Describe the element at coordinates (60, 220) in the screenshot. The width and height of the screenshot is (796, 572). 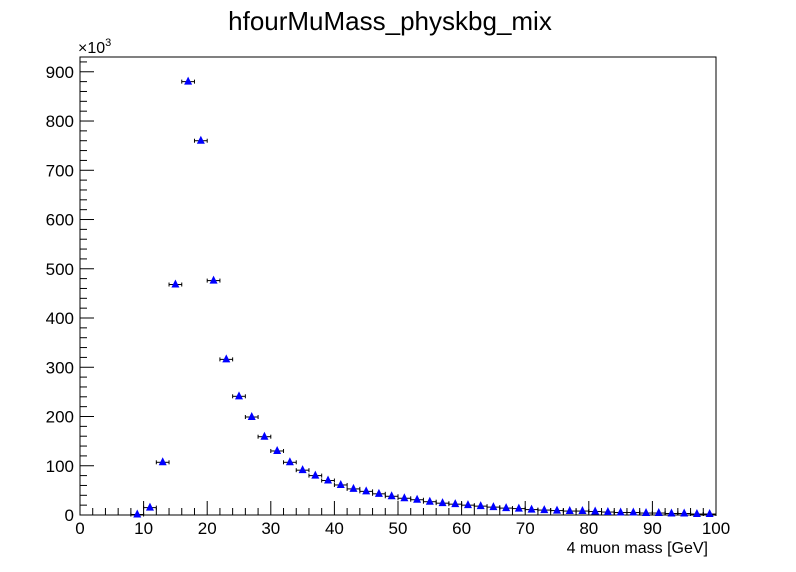
I see `y-tick-label: 600` at that location.